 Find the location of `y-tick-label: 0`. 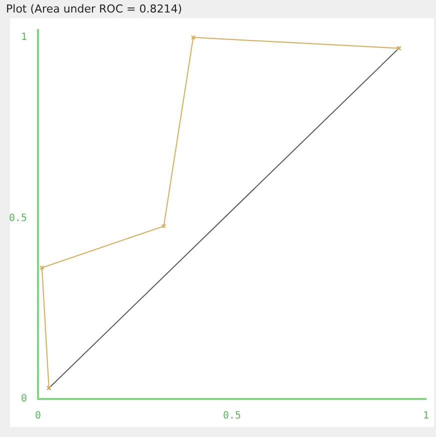

y-tick-label: 0 is located at coordinates (24, 399).